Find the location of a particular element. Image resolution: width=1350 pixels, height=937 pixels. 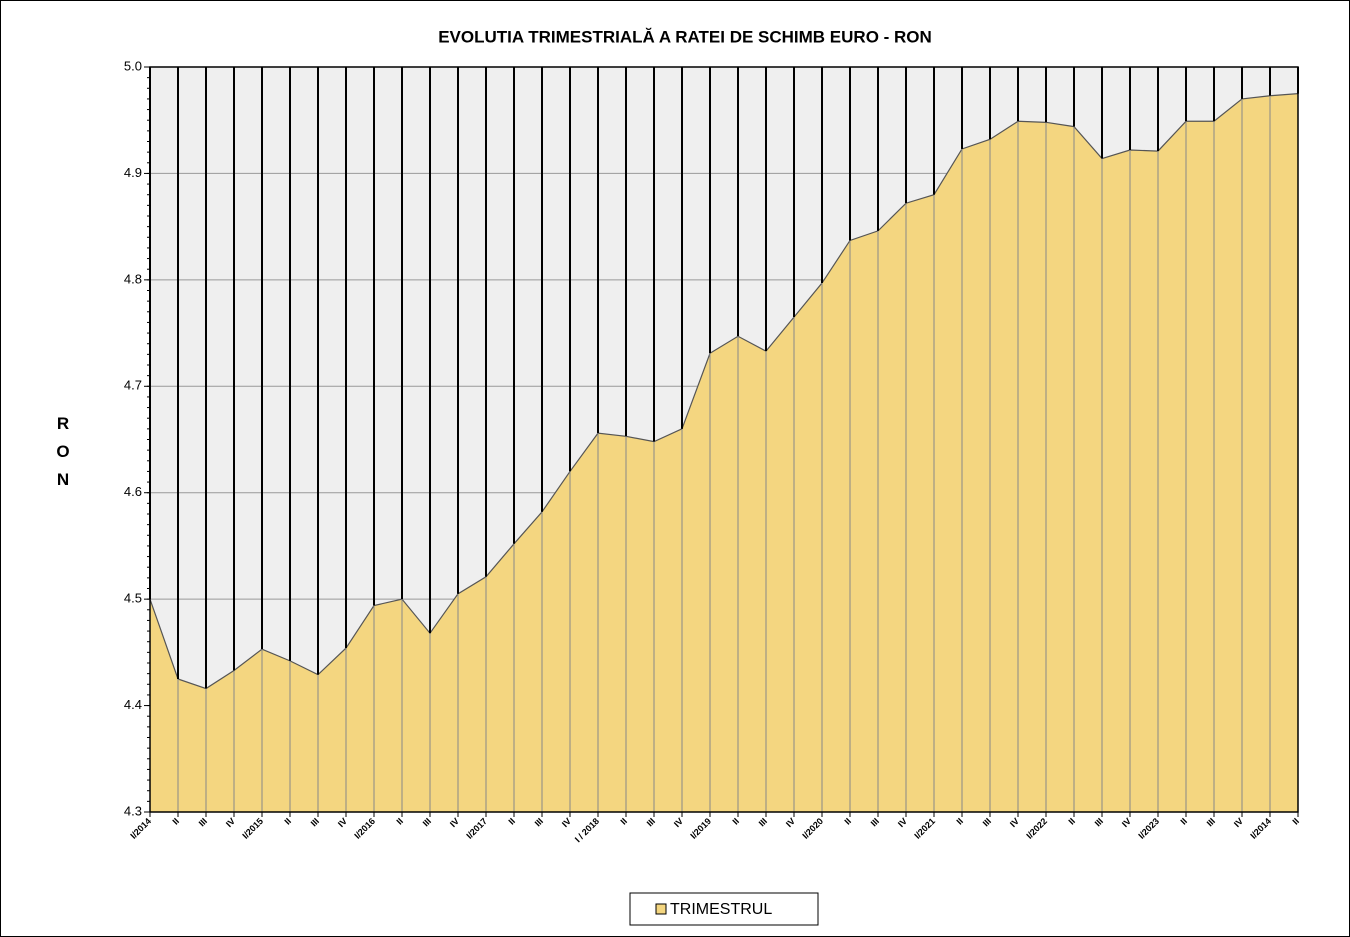

legend-label: TRIMESTRUL is located at coordinates (721, 909).